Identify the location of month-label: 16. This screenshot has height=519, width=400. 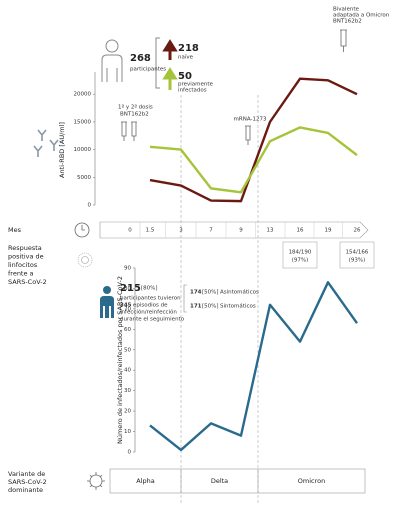
(300, 231).